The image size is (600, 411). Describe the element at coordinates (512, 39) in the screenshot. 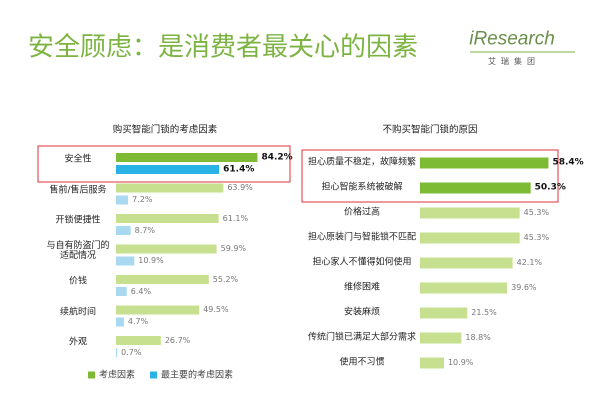

I see `logo: iResearch` at that location.